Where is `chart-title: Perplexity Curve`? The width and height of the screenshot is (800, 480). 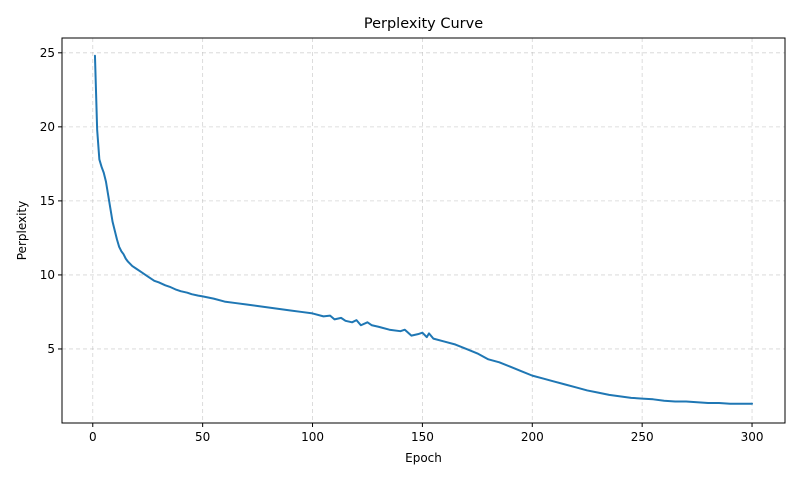 chart-title: Perplexity Curve is located at coordinates (423, 24).